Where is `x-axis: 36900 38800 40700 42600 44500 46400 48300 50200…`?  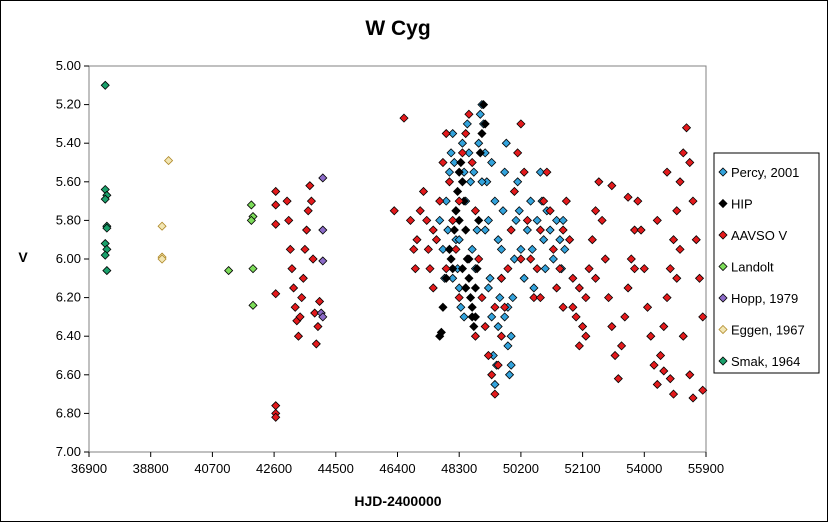 x-axis: 36900 38800 40700 42600 44500 46400 48300 50200… is located at coordinates (397, 464).